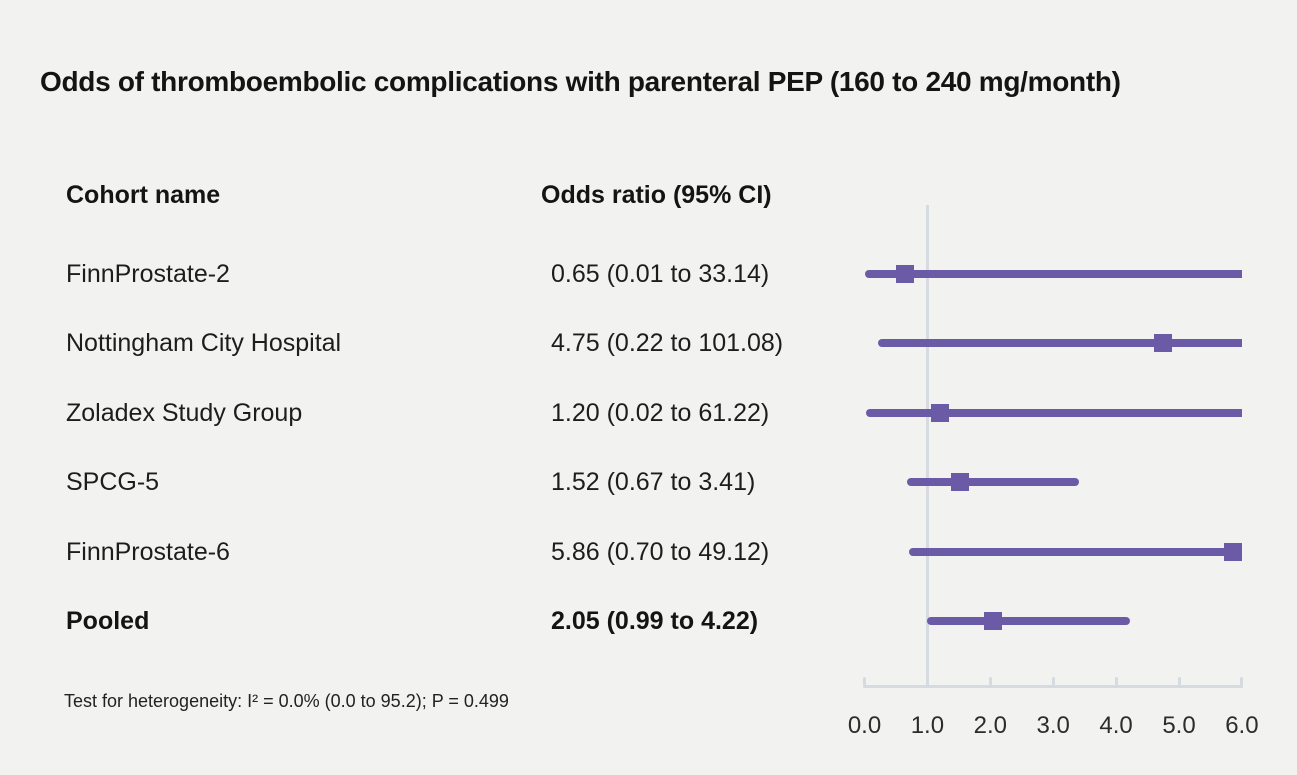  I want to click on x-axis-tick-label: 0.0, so click(864, 725).